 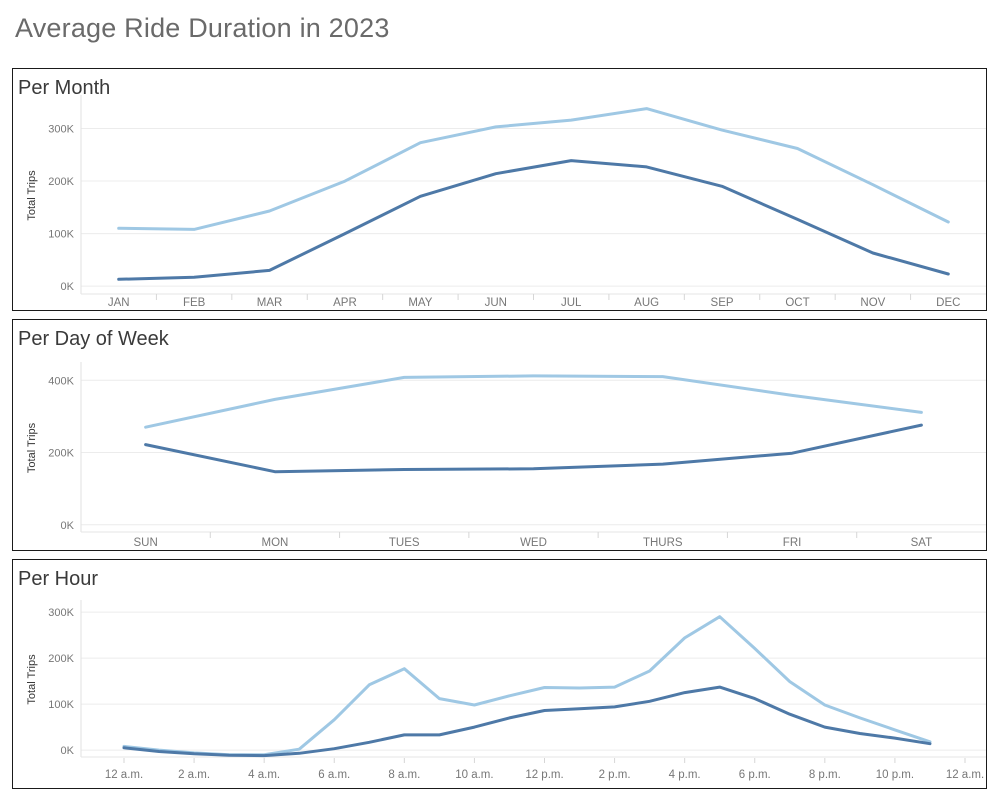 I want to click on x-tick-label: OCT, so click(x=797, y=303).